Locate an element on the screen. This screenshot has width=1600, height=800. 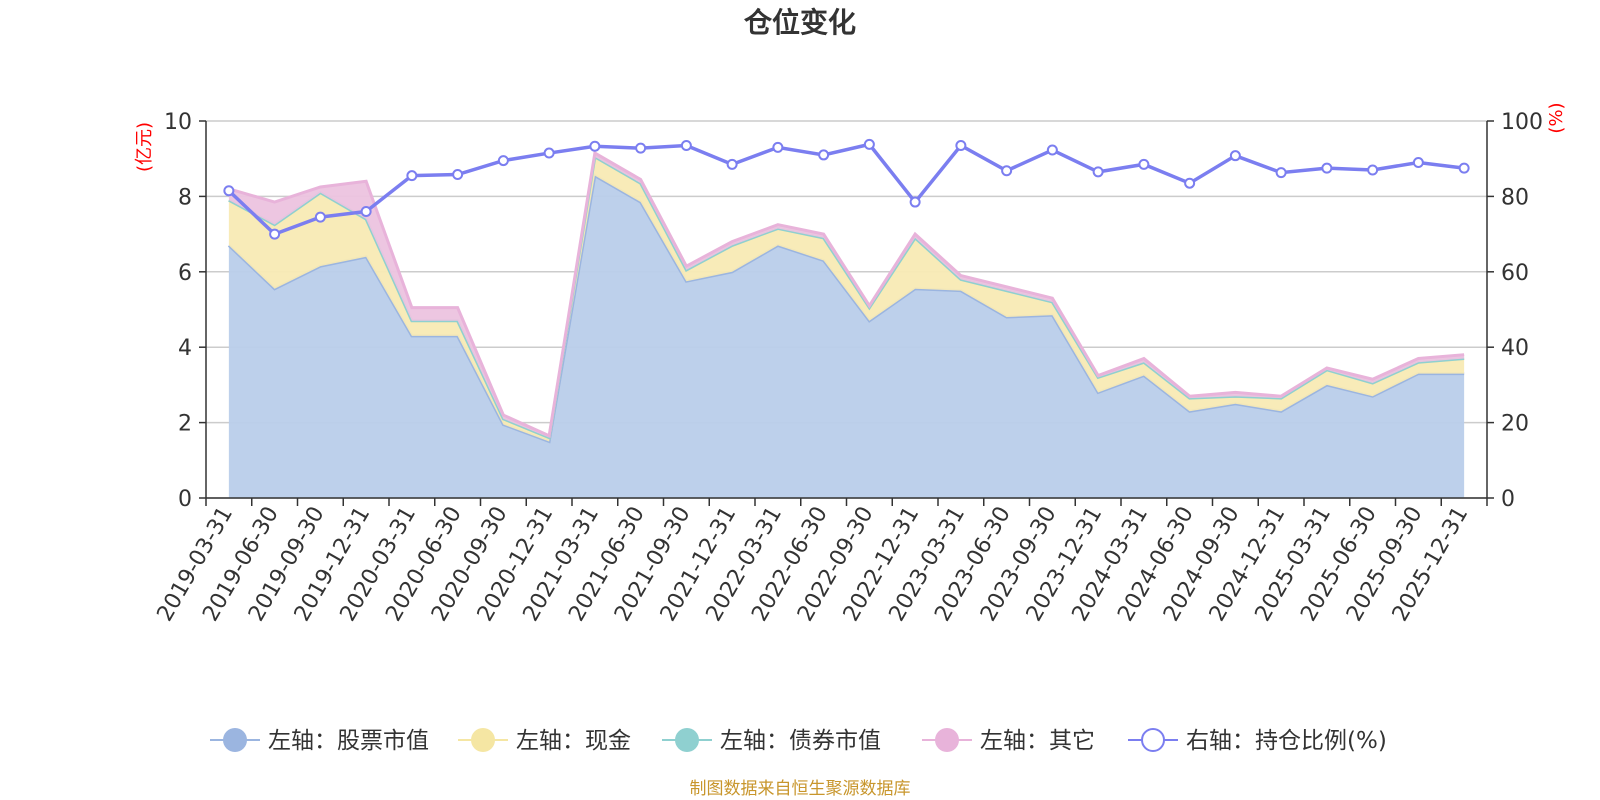
right-tick-label: 100 is located at coordinates (1522, 122).